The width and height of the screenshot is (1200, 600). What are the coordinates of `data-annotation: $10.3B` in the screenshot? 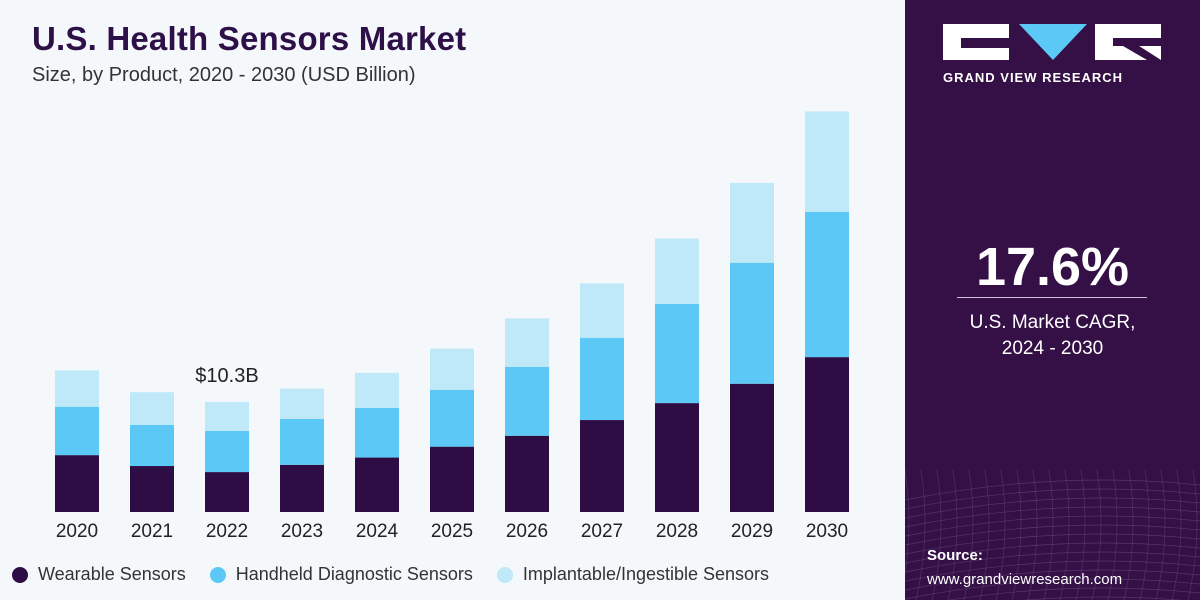 It's located at (226, 376).